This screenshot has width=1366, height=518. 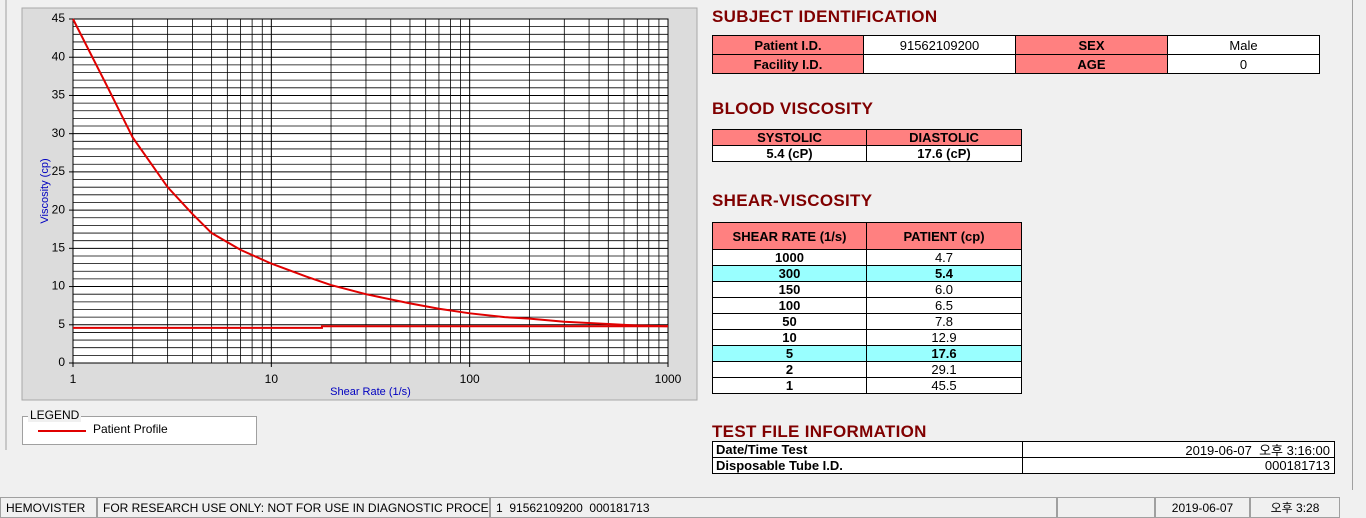 What do you see at coordinates (939, 45) in the screenshot?
I see `field-value: 91562109200` at bounding box center [939, 45].